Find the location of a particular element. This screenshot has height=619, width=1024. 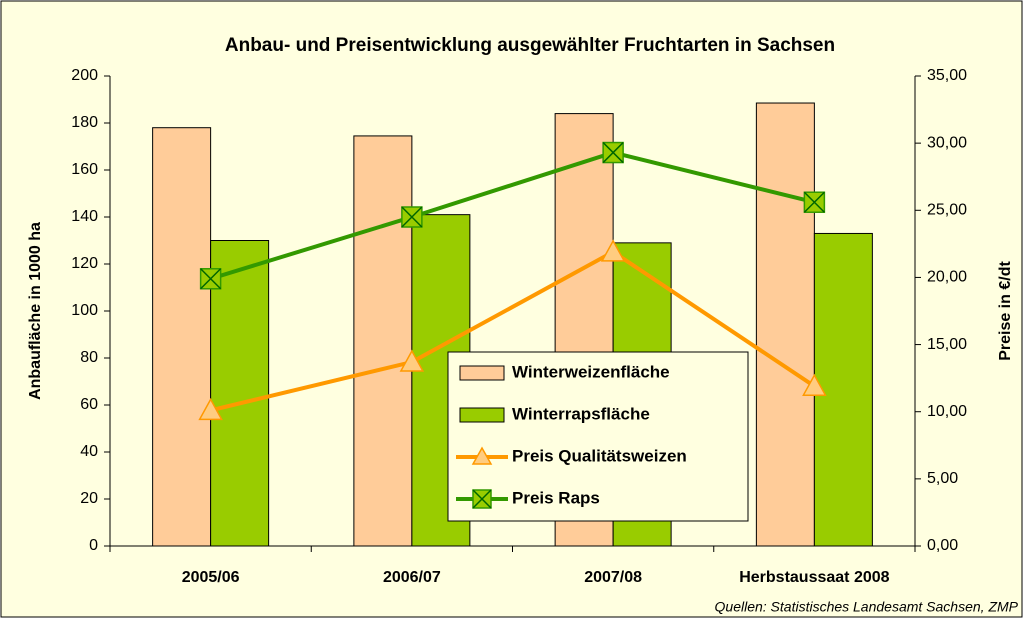

y2-tick-label: 25,00 is located at coordinates (947, 210).